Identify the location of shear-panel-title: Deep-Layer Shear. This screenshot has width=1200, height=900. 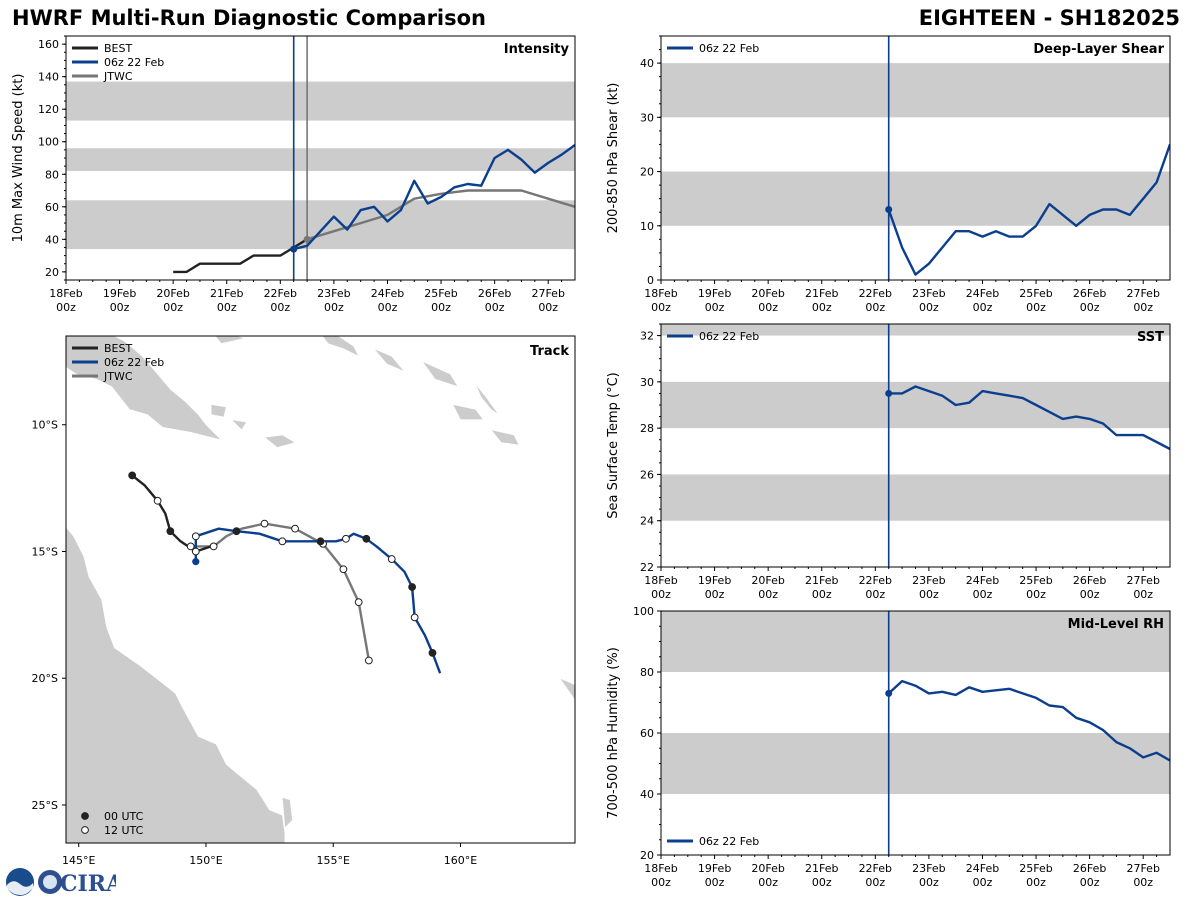
(1098, 49).